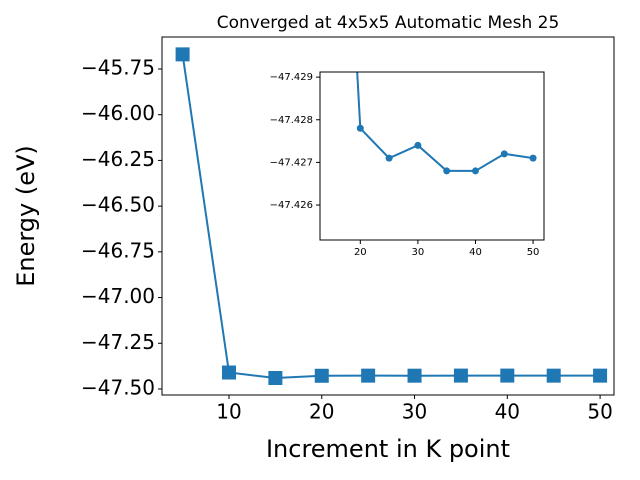 Image resolution: width=640 pixels, height=480 pixels. Describe the element at coordinates (291, 120) in the screenshot. I see `y-tick-label: −47.428` at that location.